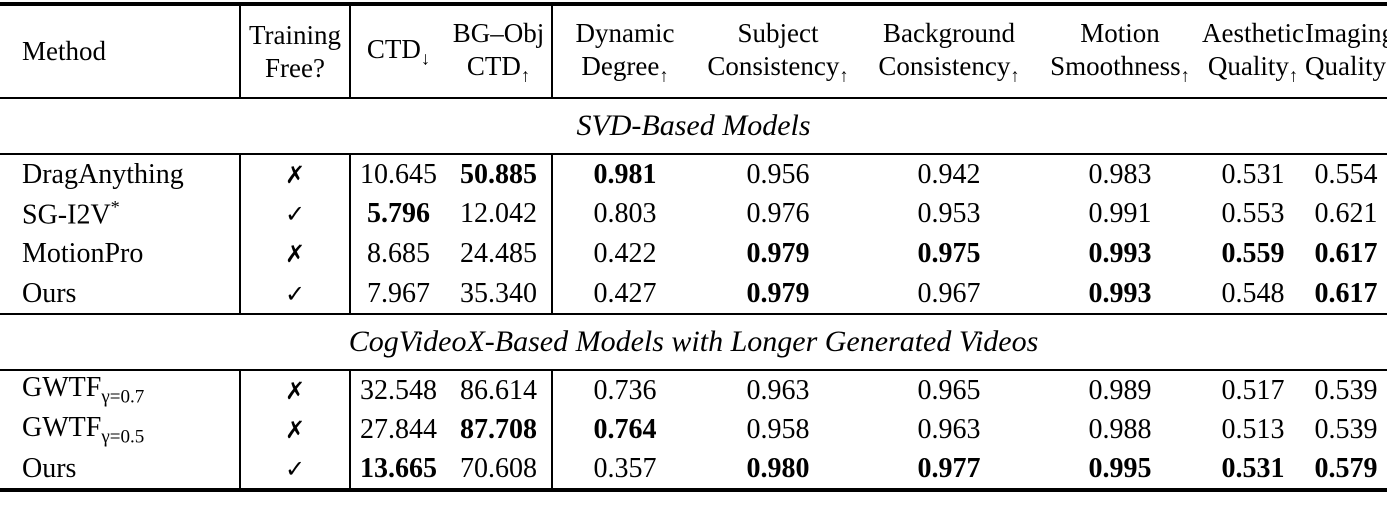 The image size is (1387, 505). I want to click on method-name: MotionPro, so click(83, 253).